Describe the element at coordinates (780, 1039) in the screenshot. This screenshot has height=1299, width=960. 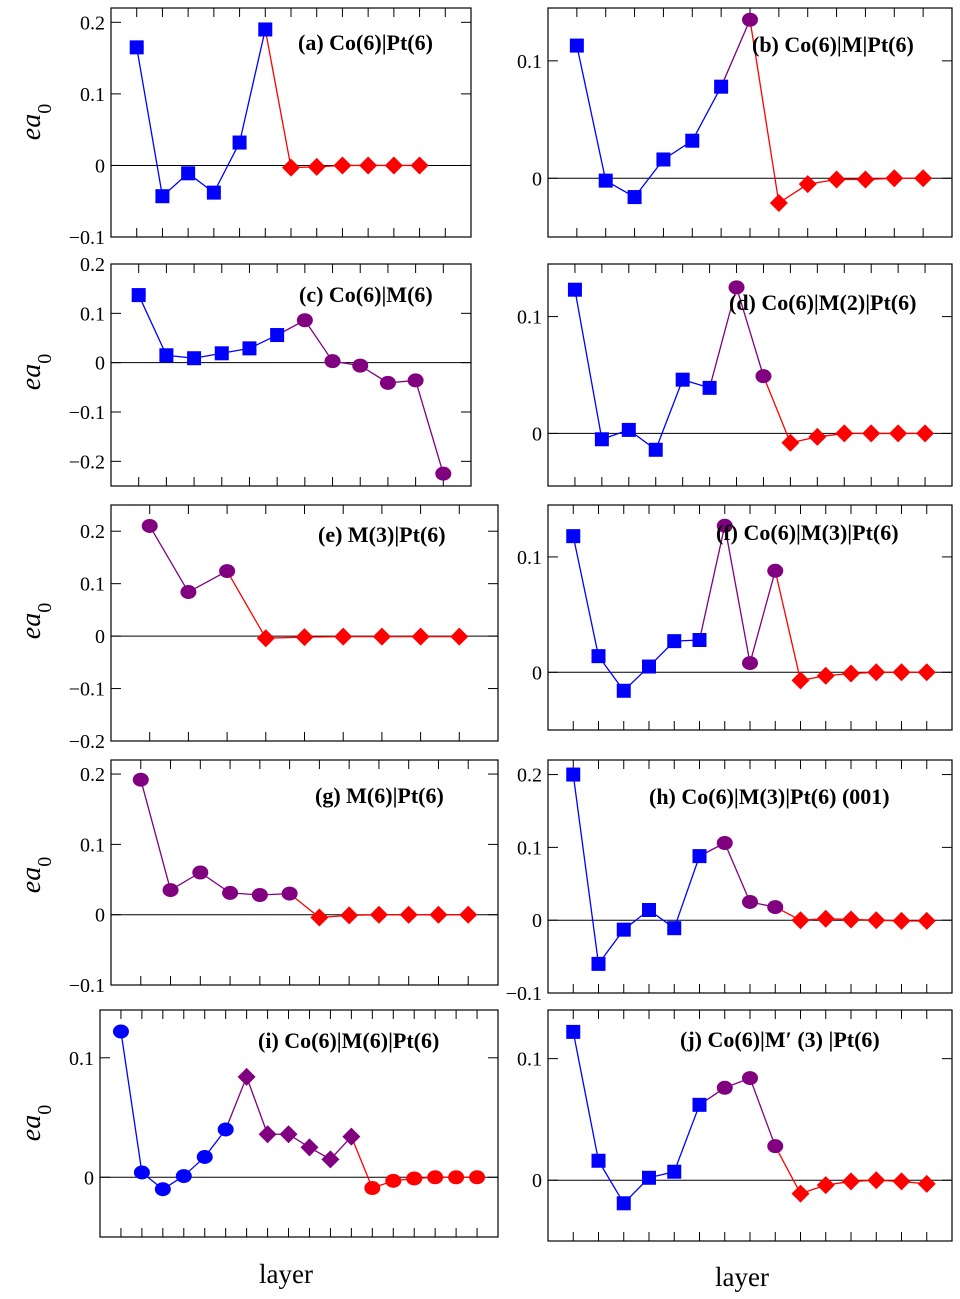
I see `panel-title: (j) Co(6)|M′ (3) |Pt(6)` at that location.